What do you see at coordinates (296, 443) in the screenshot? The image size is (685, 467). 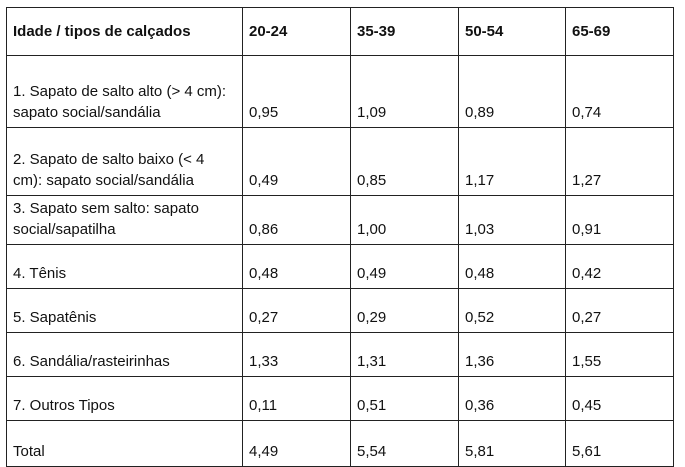 I see `cell-value: 4,49` at bounding box center [296, 443].